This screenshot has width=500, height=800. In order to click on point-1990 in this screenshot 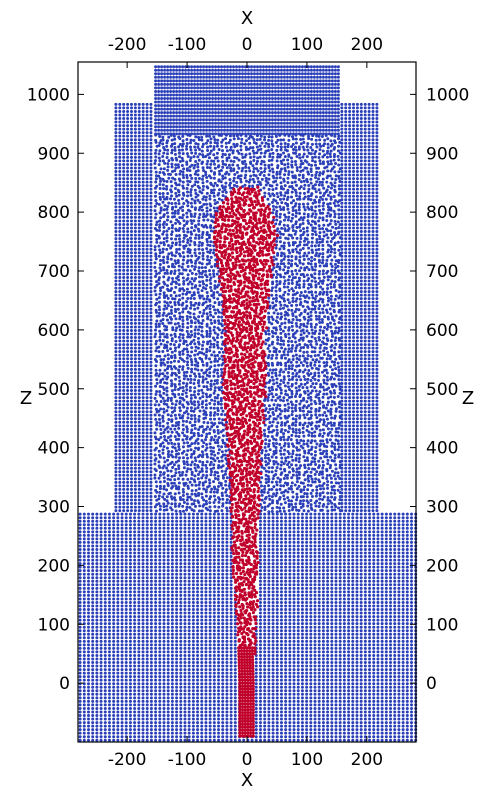, I will do `click(265, 652)`.